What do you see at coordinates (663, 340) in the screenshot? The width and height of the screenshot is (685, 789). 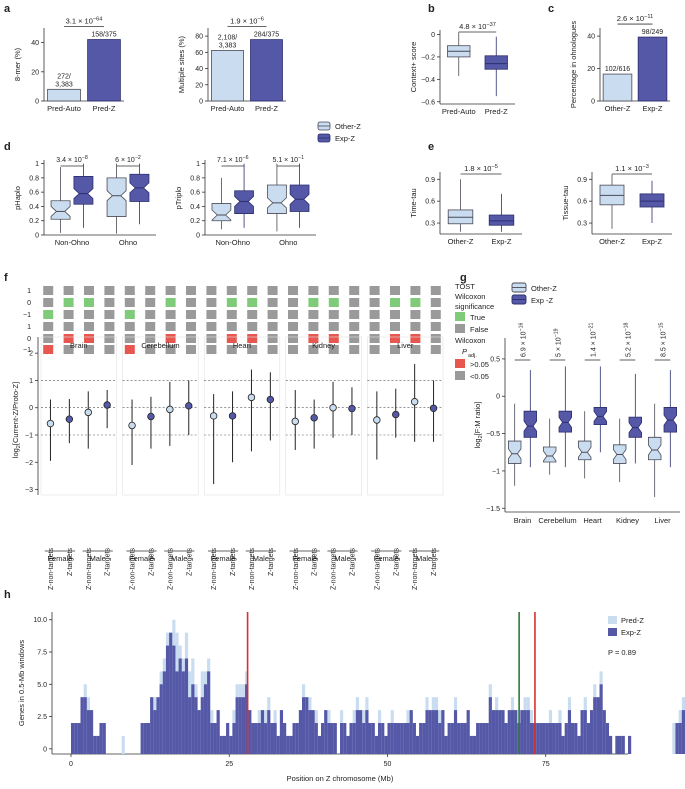 I see `p-value: 8.5 × 10−15` at bounding box center [663, 340].